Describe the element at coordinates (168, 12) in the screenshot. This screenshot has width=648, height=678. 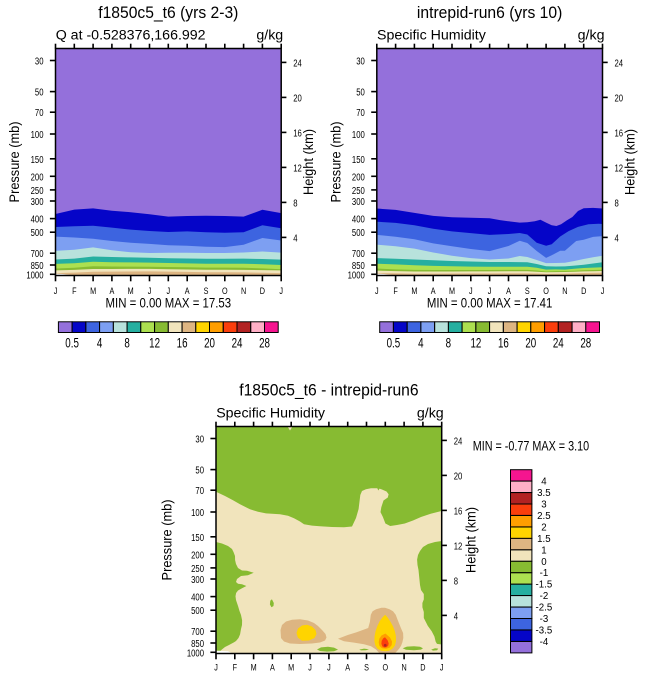
I see `svg-text: f1850c5_t6 (yrs 2-3)` at that location.